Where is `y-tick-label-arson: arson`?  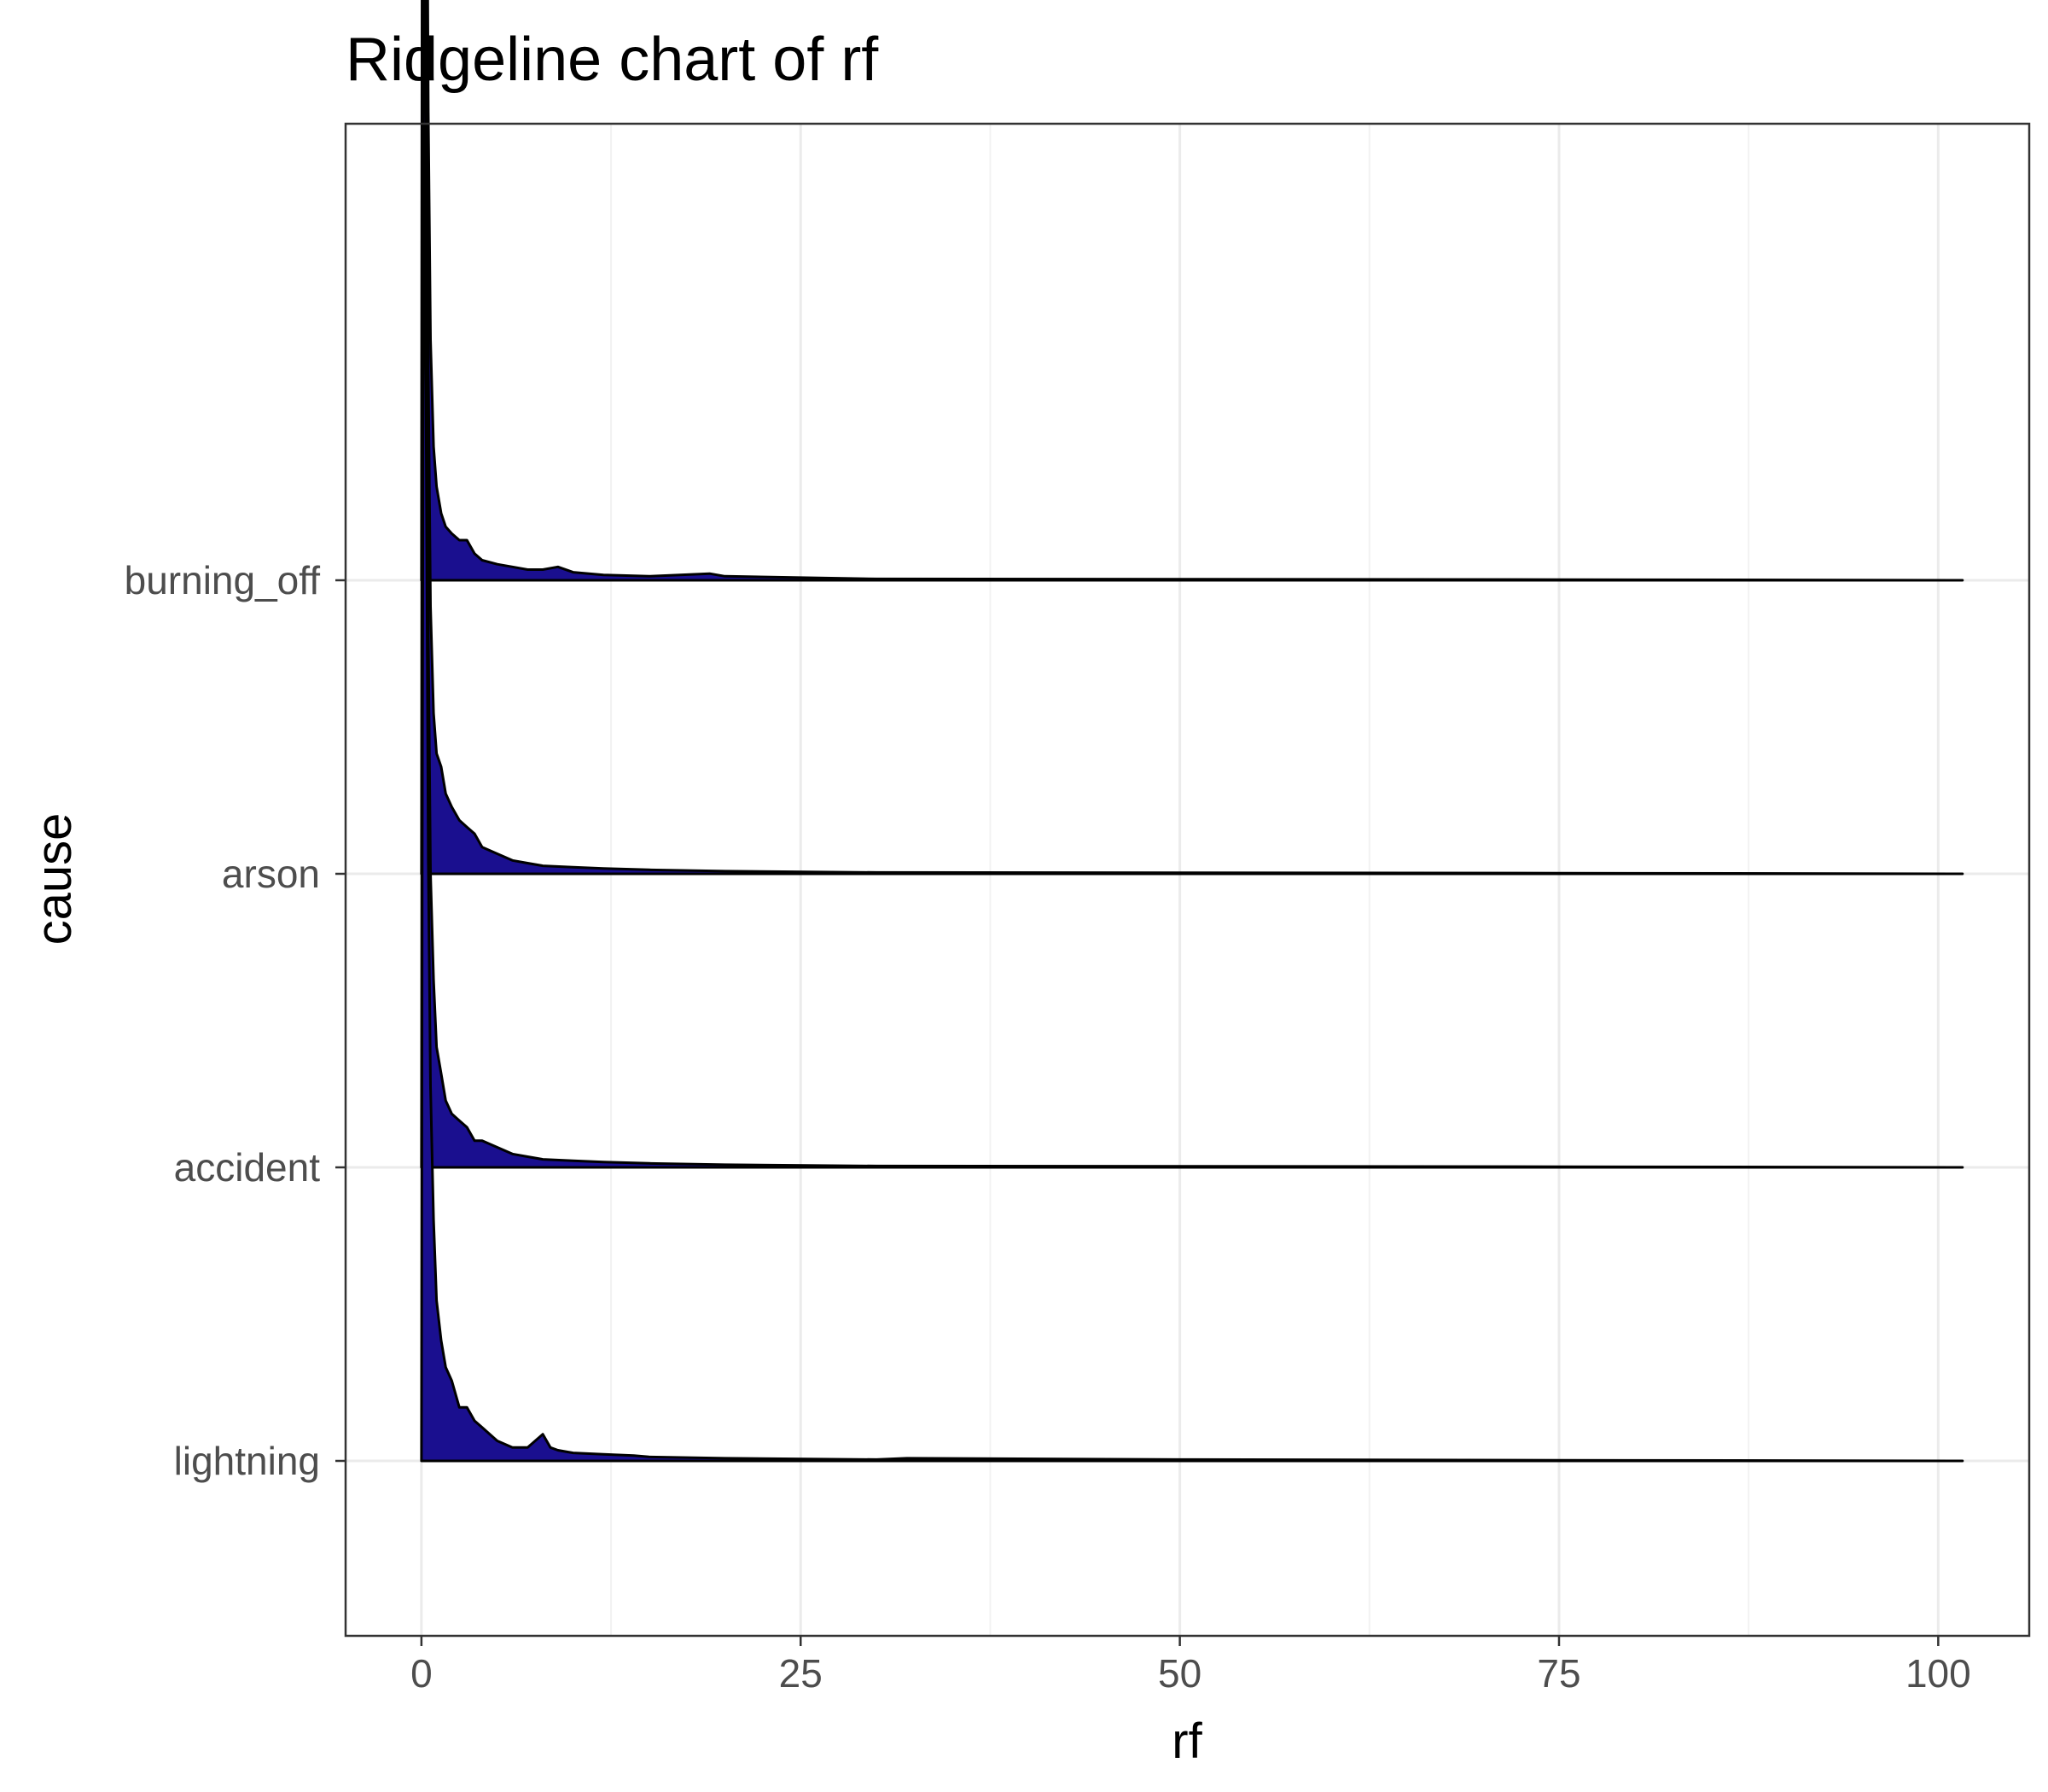 y-tick-label-arson: arson is located at coordinates (271, 874).